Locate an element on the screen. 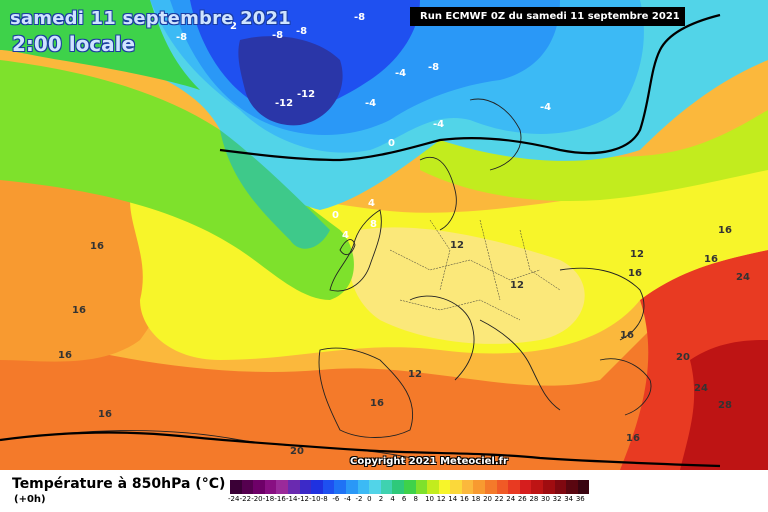 The width and height of the screenshot is (768, 512). country-borders is located at coordinates (475, 270).